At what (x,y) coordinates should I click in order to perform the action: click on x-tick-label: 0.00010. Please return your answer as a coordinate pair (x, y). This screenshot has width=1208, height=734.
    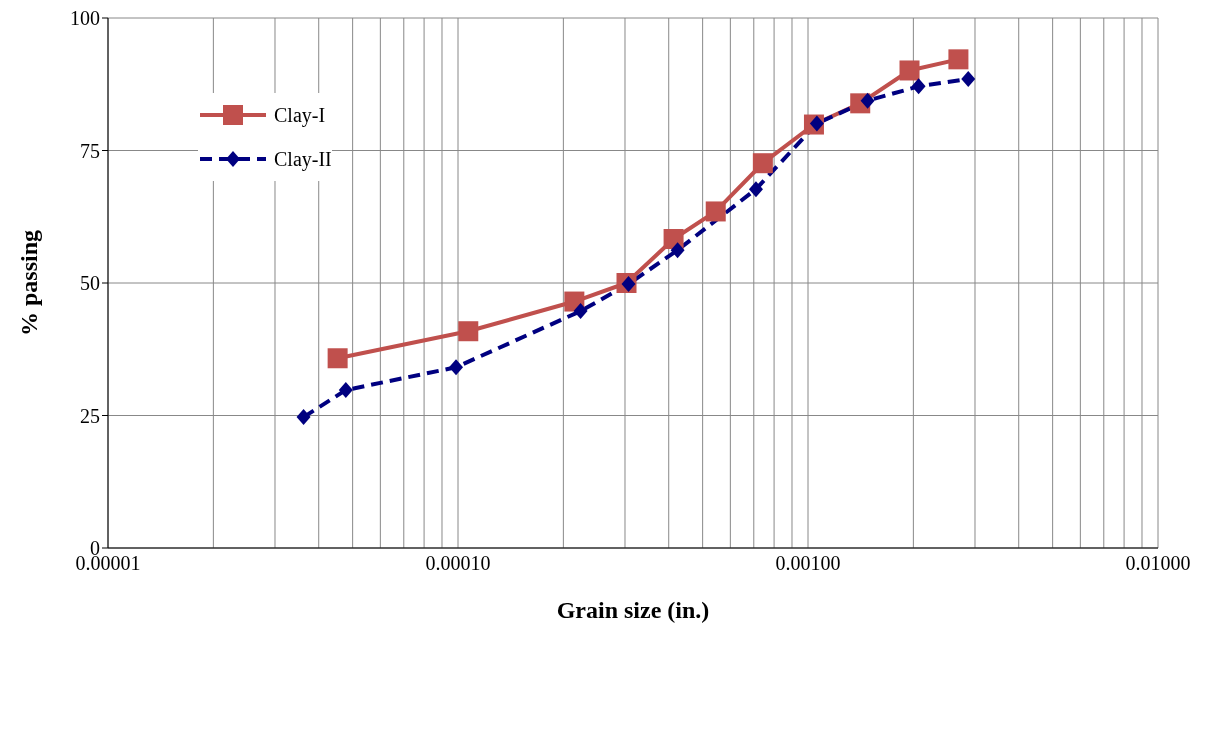
    Looking at the image, I should click on (458, 563).